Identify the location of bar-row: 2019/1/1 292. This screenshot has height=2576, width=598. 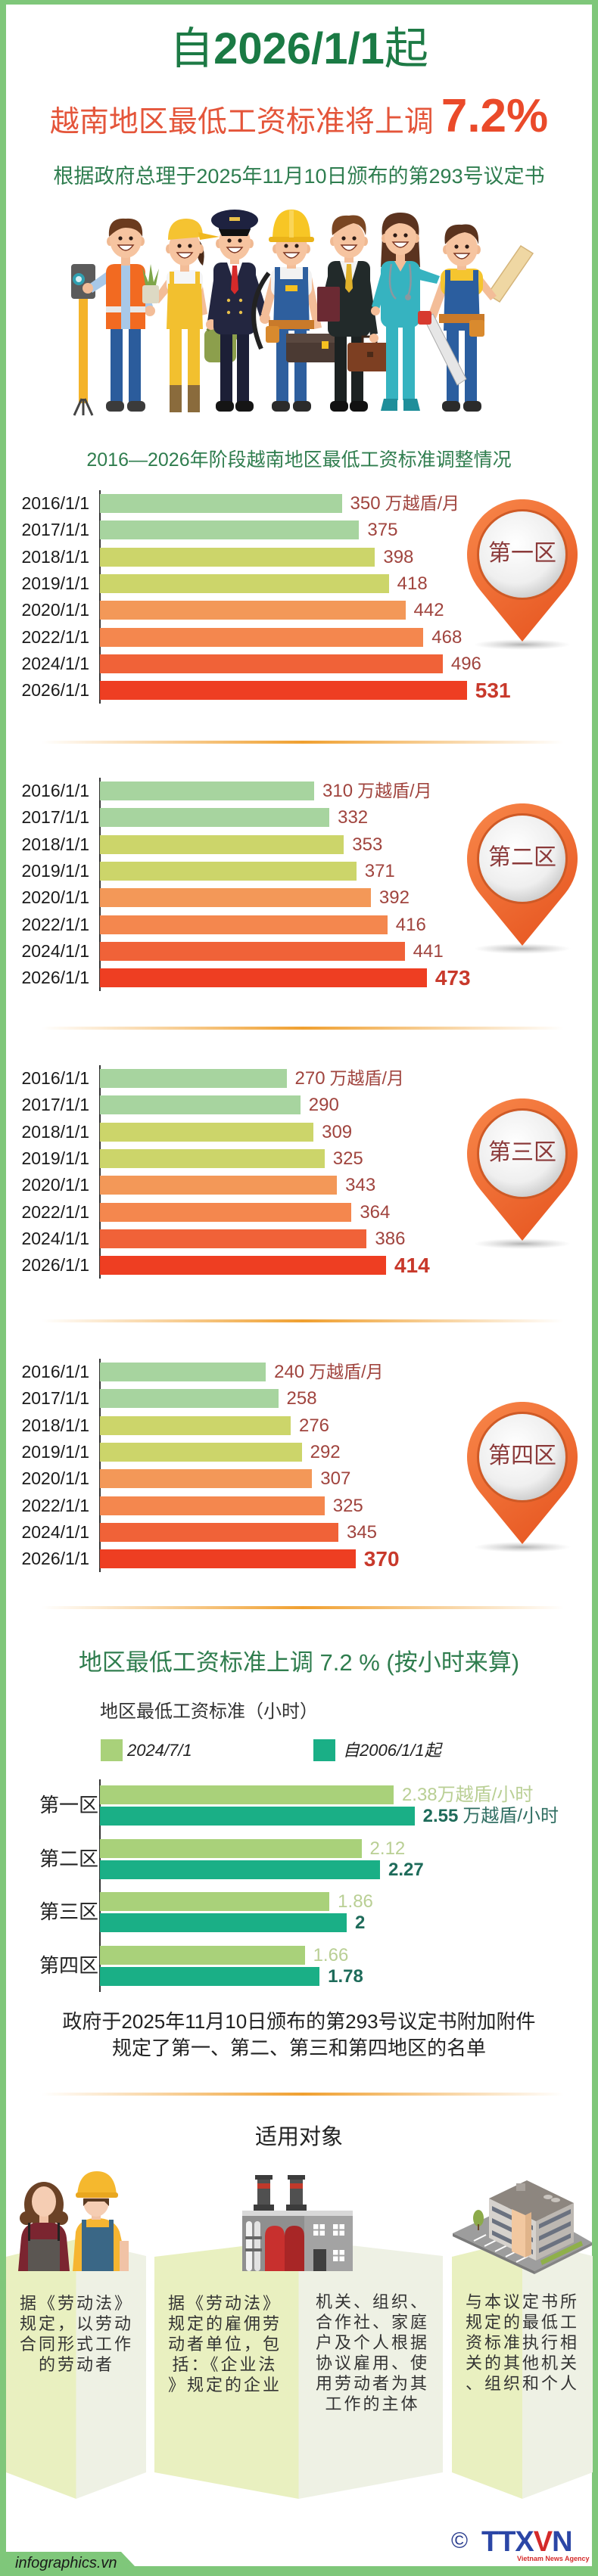
(299, 1452).